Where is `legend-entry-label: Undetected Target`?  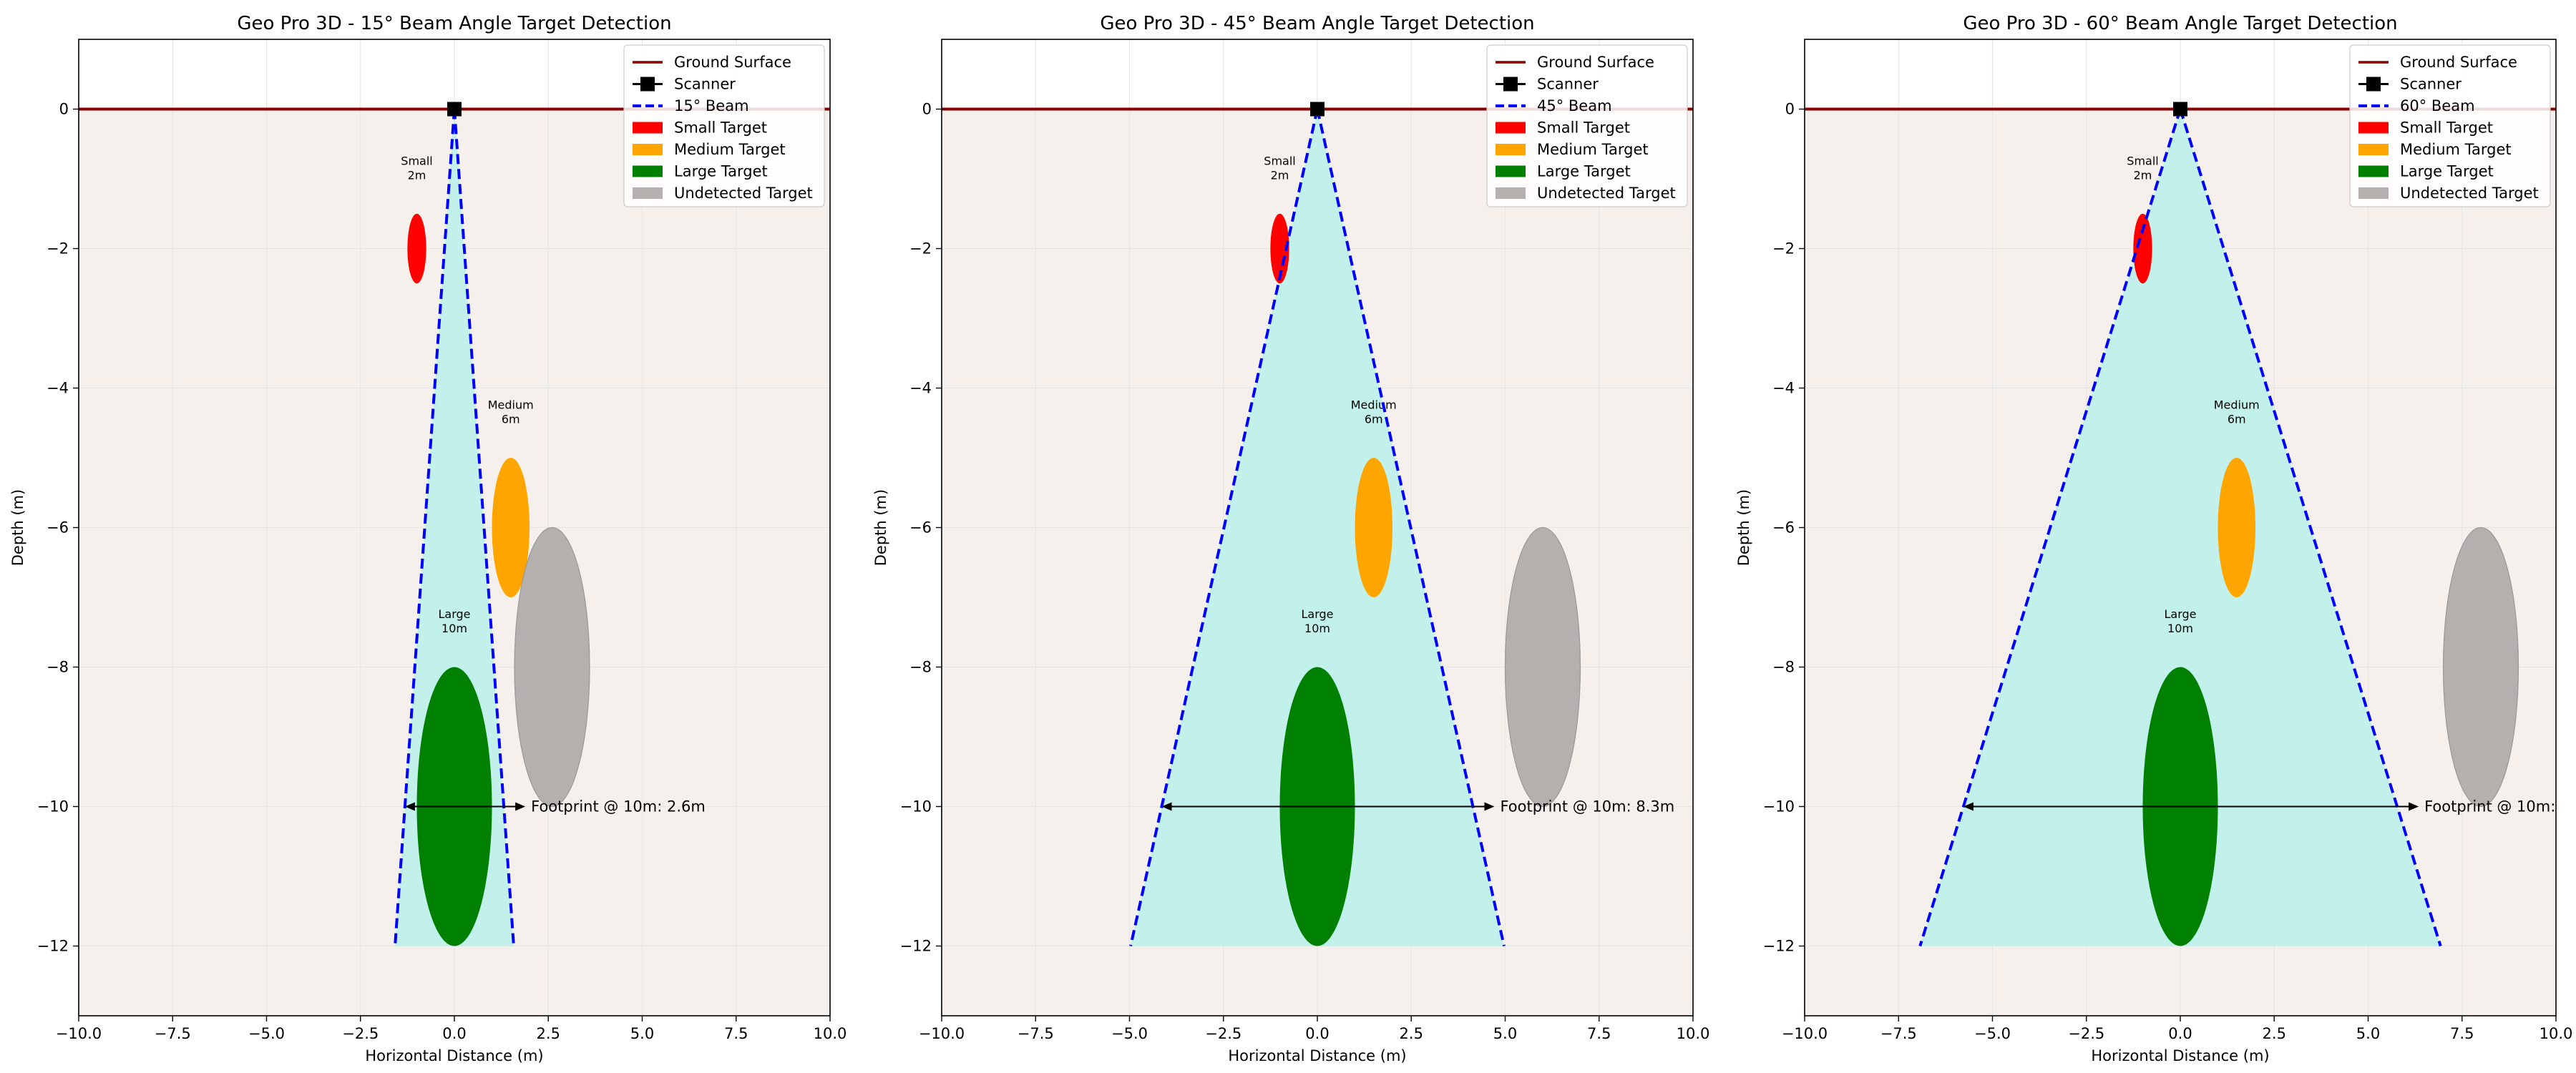
legend-entry-label: Undetected Target is located at coordinates (1606, 194).